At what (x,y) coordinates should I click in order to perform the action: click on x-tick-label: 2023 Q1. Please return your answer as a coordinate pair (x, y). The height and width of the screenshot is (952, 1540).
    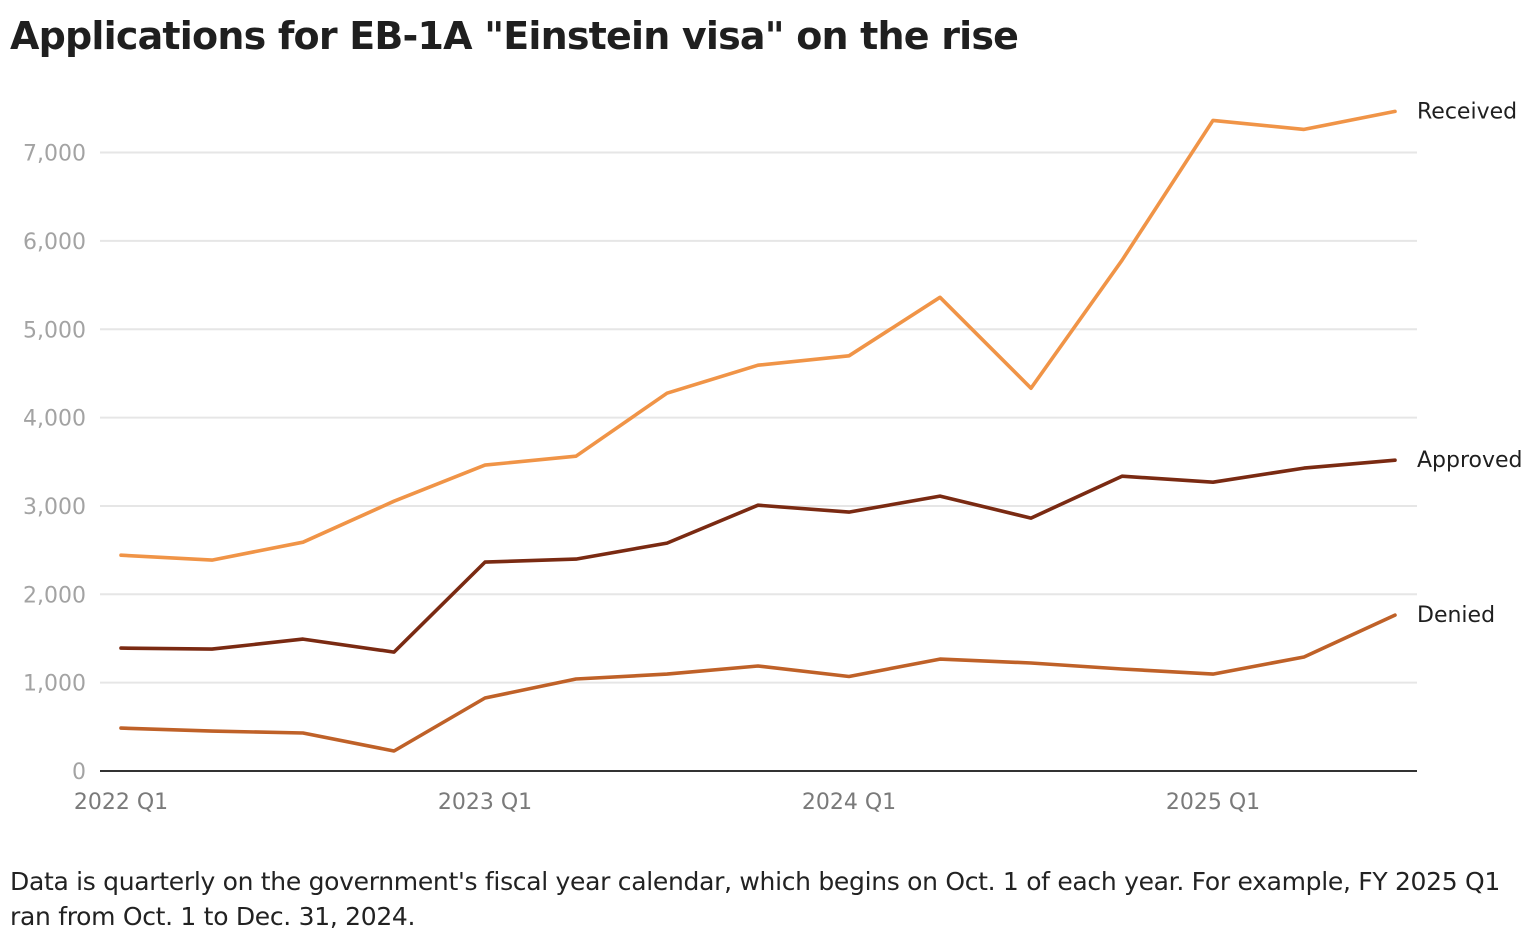
    Looking at the image, I should click on (485, 802).